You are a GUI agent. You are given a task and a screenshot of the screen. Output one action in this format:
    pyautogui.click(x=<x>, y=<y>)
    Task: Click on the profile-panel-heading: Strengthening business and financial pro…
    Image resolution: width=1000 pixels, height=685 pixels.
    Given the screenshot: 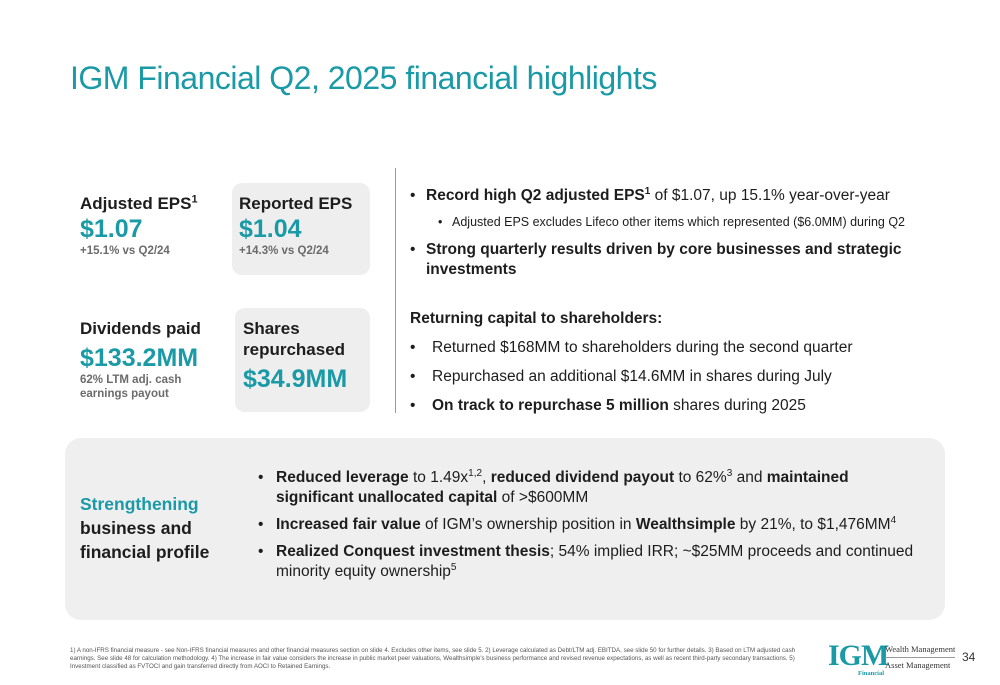 What is the action you would take?
    pyautogui.click(x=145, y=528)
    